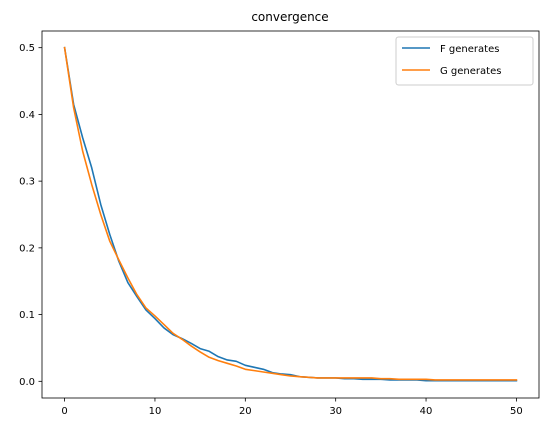  Describe the element at coordinates (27, 182) in the screenshot. I see `y-tick-label: 0.3` at that location.